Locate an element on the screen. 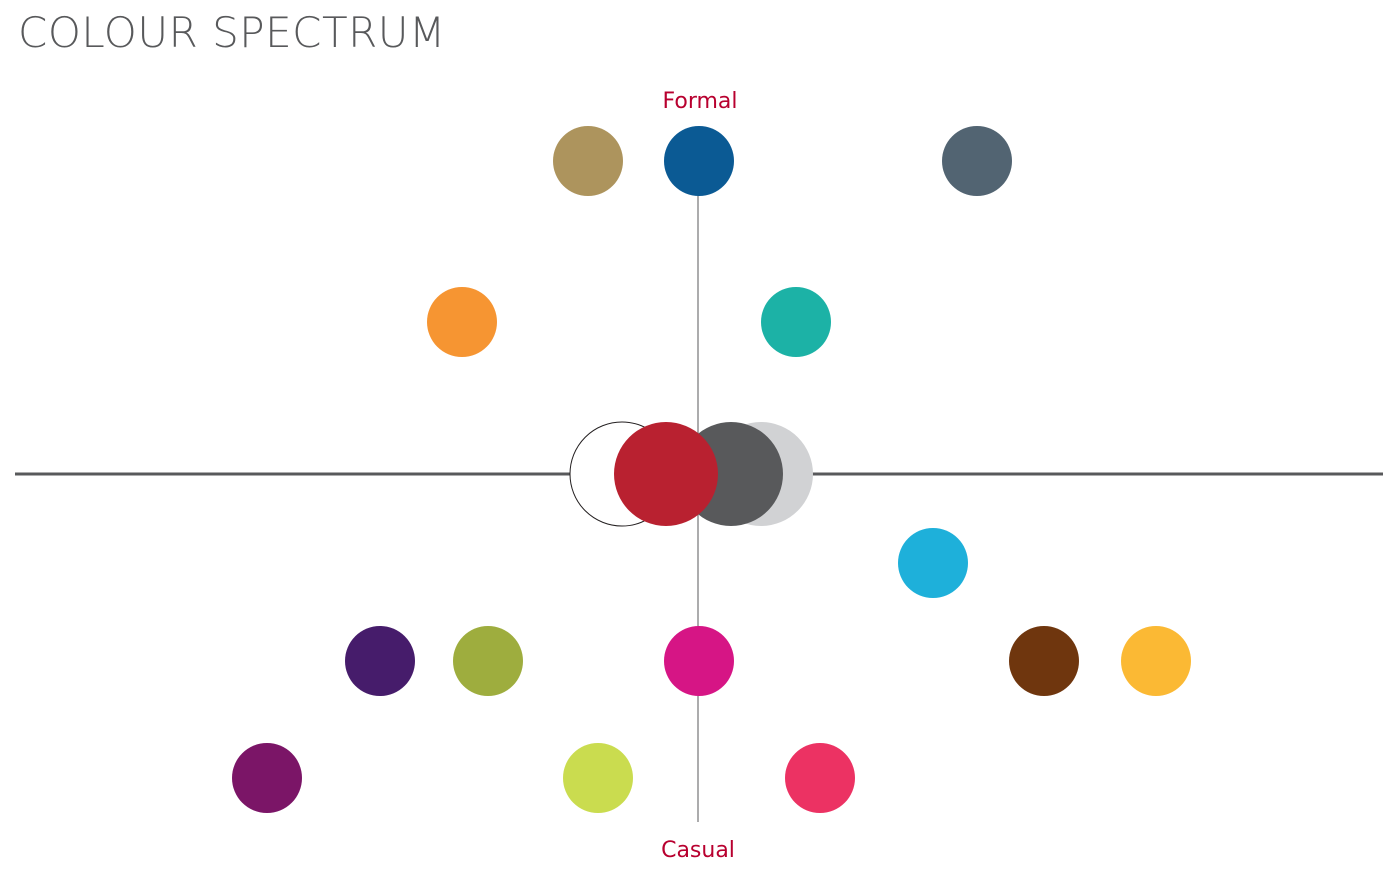 The width and height of the screenshot is (1391, 888). page-title: COLOUR SPECTRUM is located at coordinates (232, 32).